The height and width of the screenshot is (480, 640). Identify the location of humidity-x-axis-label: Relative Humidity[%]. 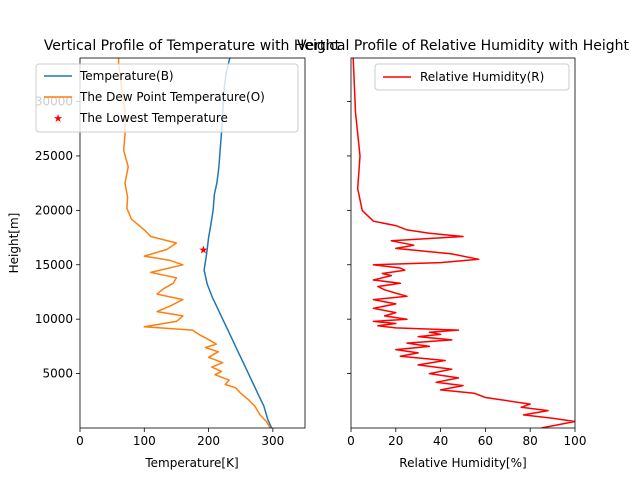
(462, 463).